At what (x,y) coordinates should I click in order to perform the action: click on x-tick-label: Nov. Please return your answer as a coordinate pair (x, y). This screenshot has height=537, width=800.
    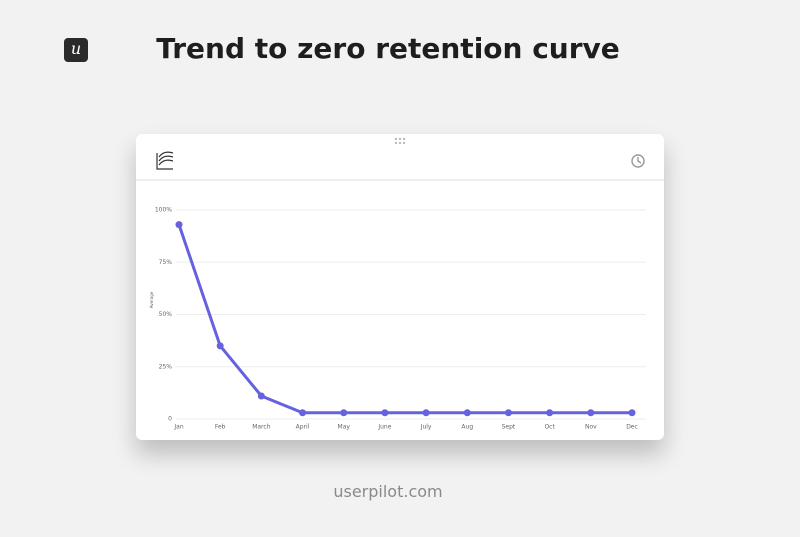
    Looking at the image, I should click on (591, 427).